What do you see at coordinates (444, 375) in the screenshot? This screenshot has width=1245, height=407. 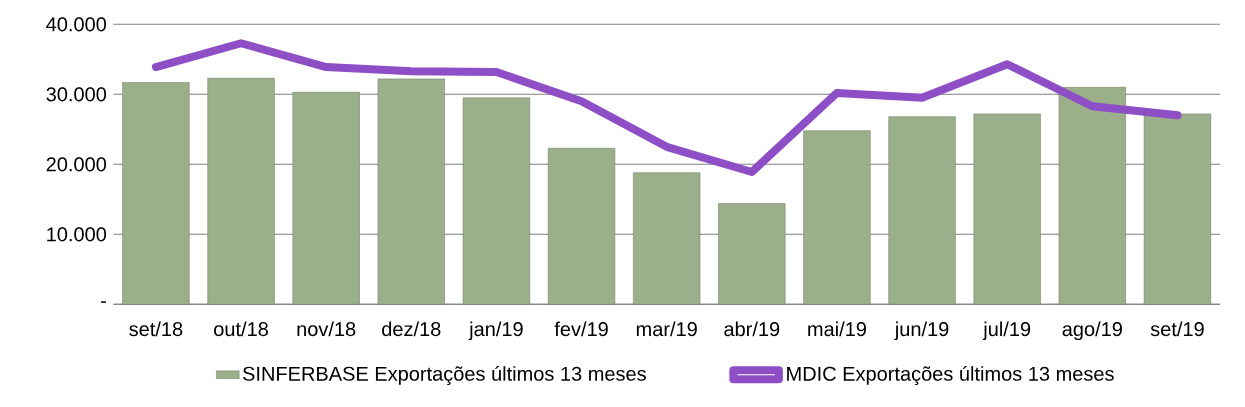 I see `legend-label: SINFERBASE Exportações últimos 13 meses` at bounding box center [444, 375].